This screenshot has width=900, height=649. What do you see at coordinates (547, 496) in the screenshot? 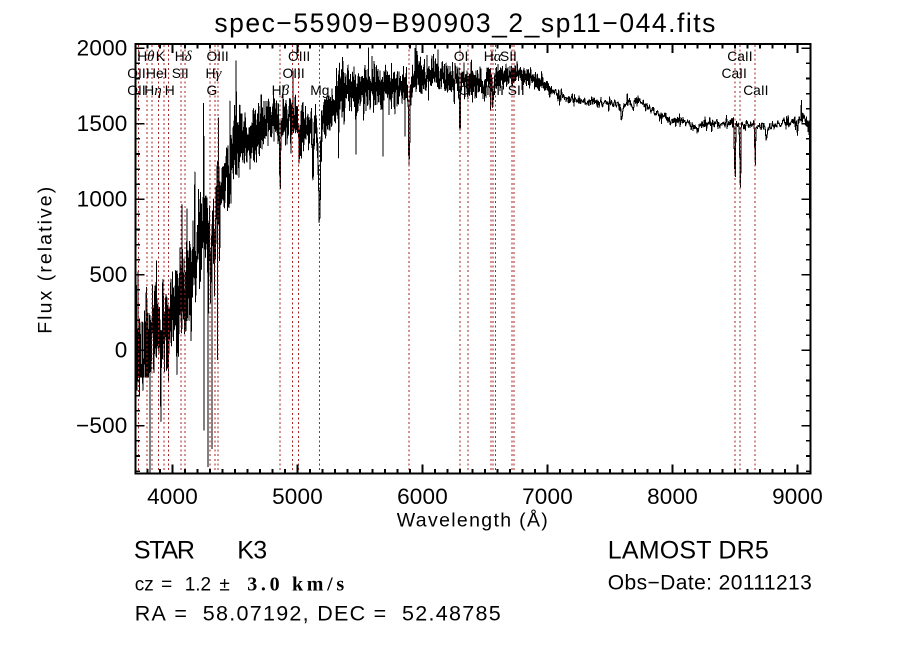
I see `svg-text: 7000` at bounding box center [547, 496].